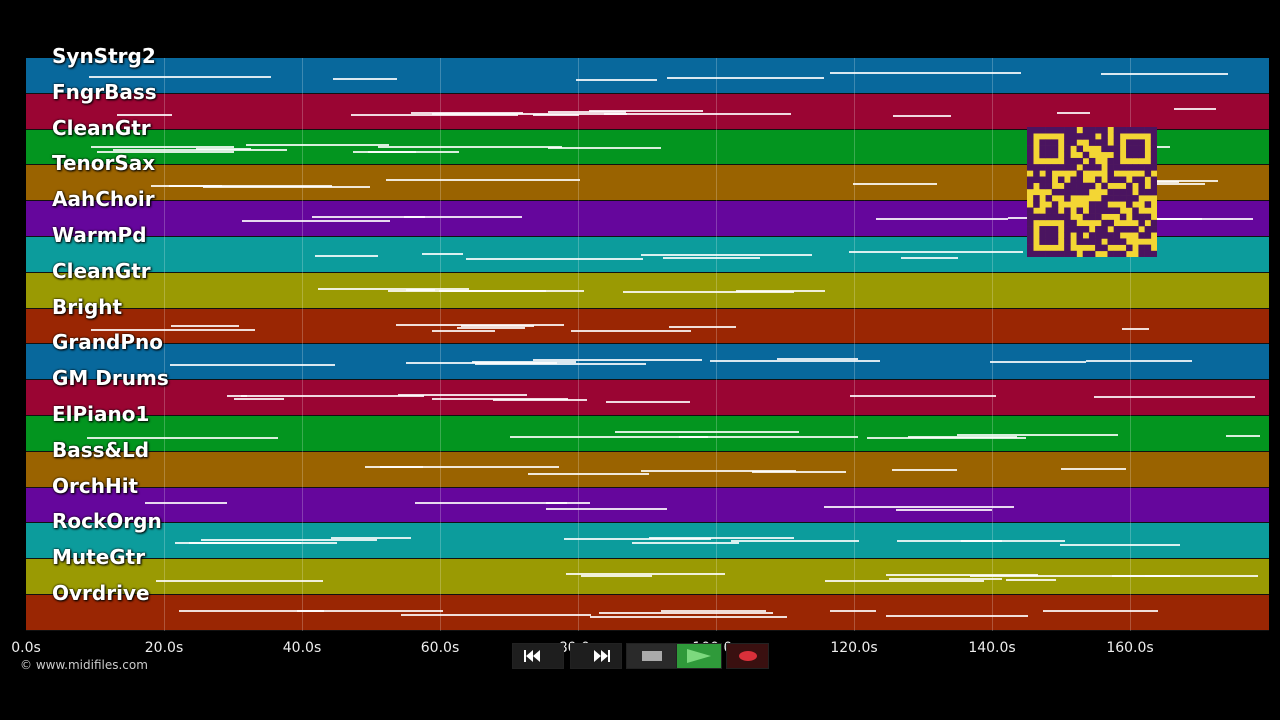  I want to click on fast-forward-button, so click(596, 656).